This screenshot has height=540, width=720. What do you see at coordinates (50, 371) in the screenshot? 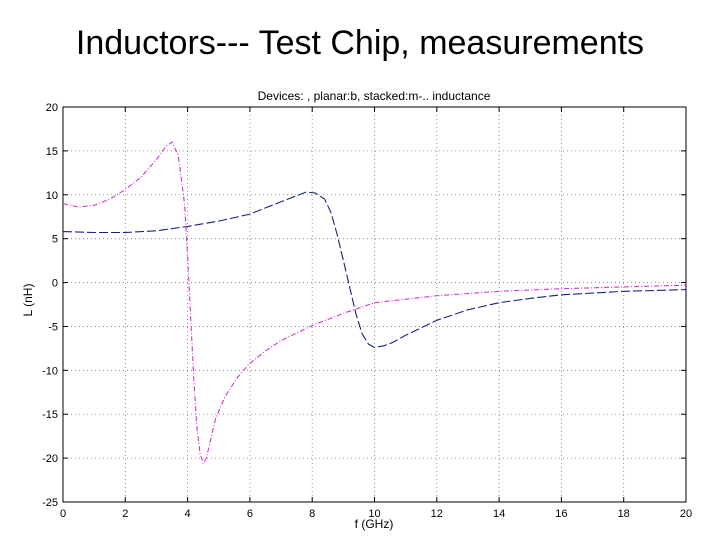
I see `y-tick-label: -10` at bounding box center [50, 371].